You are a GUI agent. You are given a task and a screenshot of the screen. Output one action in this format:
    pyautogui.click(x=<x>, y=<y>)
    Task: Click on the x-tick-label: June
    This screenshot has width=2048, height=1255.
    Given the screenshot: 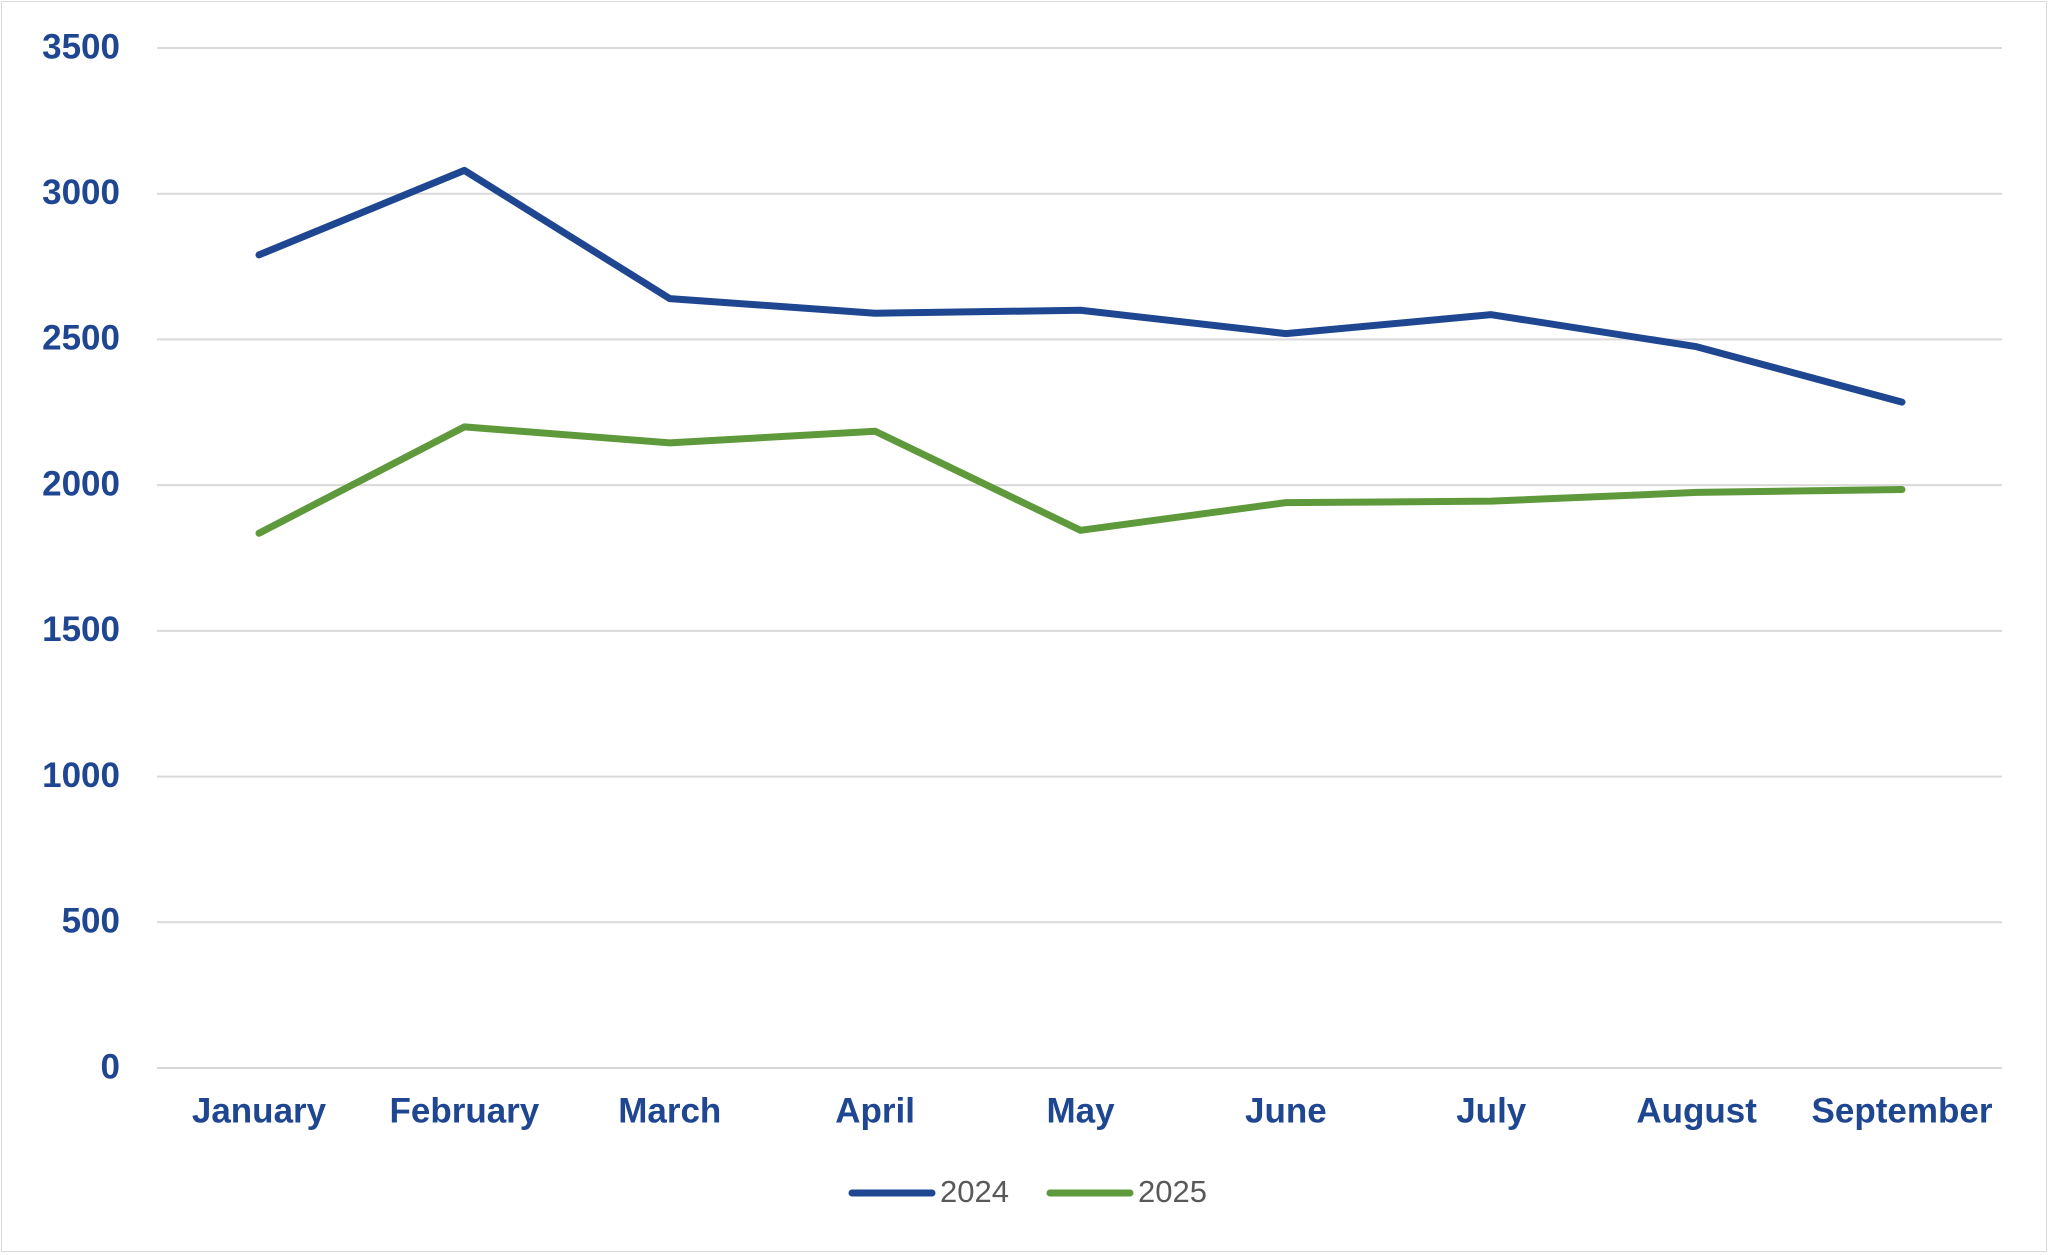 What is the action you would take?
    pyautogui.click(x=1286, y=1110)
    